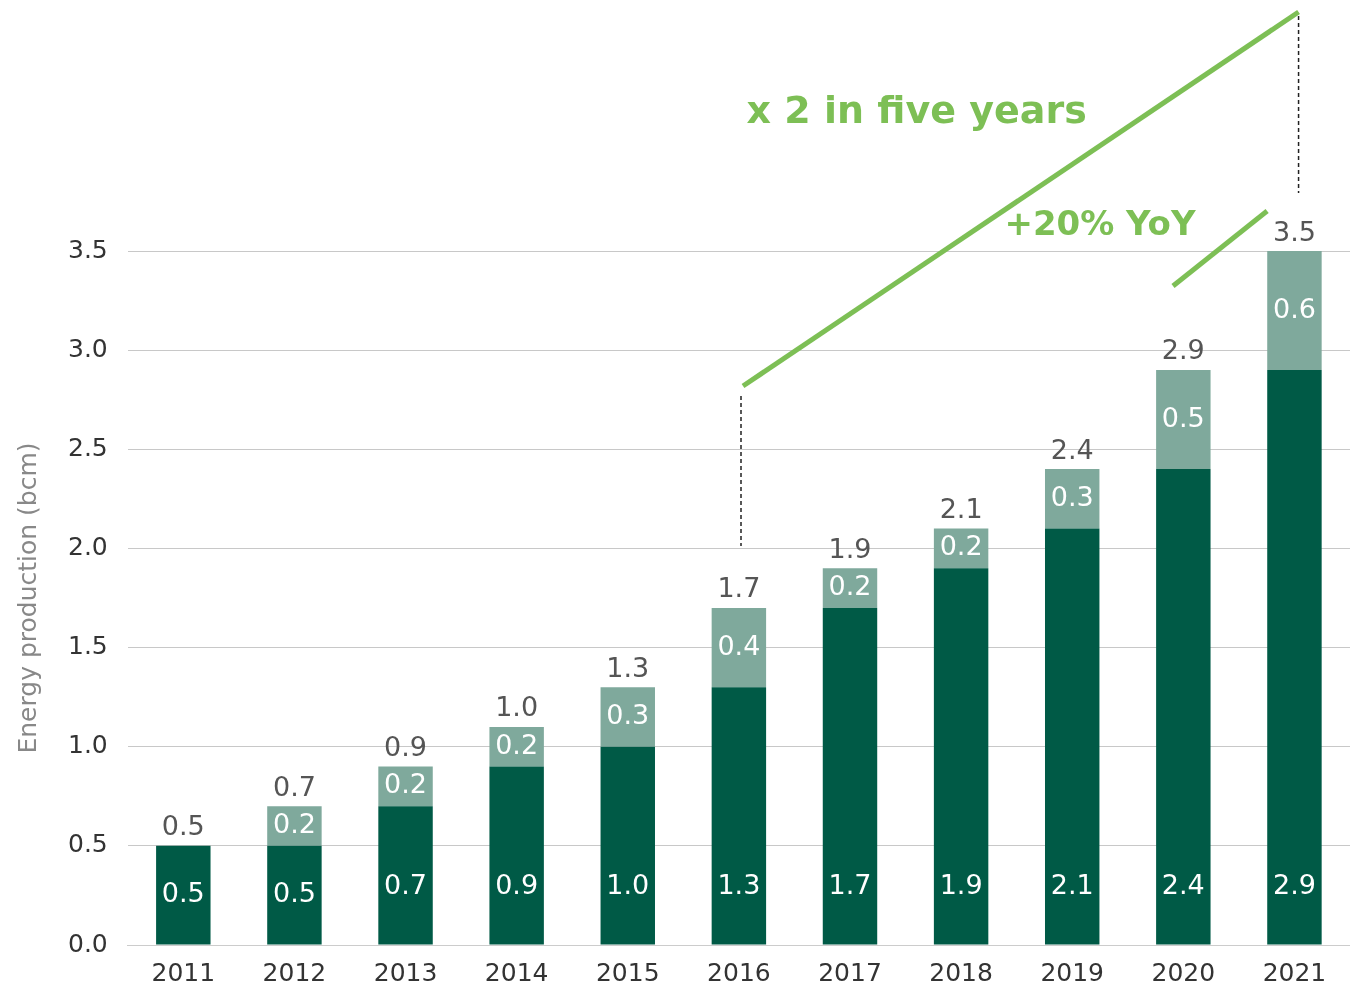  What do you see at coordinates (1183, 884) in the screenshot?
I see `data-label: 2.4` at bounding box center [1183, 884].